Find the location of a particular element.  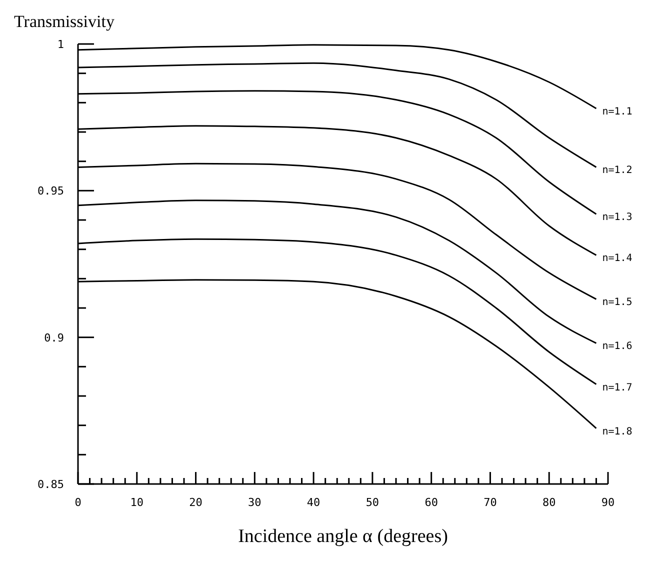

x-tick-label: 70 is located at coordinates (490, 502).